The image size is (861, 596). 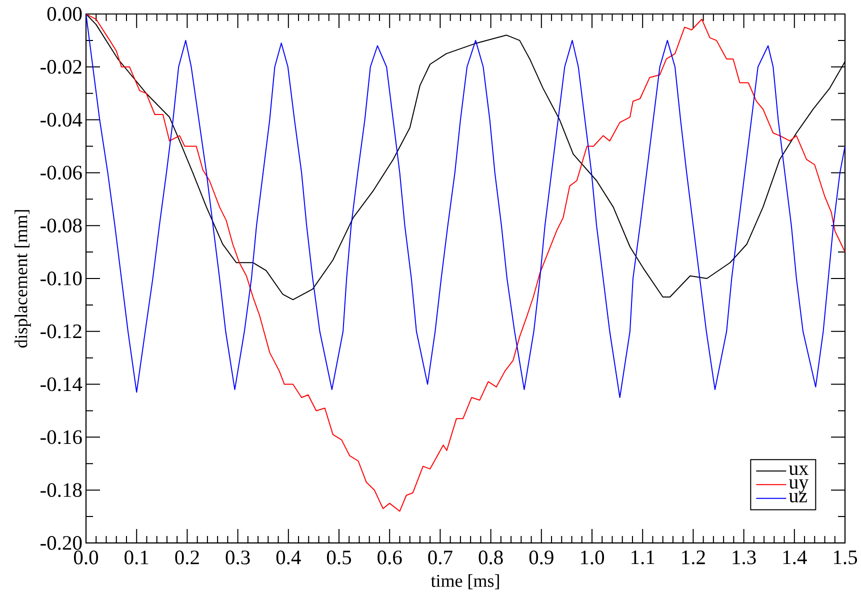 I want to click on x-tick-label: 1.3, so click(x=744, y=557).